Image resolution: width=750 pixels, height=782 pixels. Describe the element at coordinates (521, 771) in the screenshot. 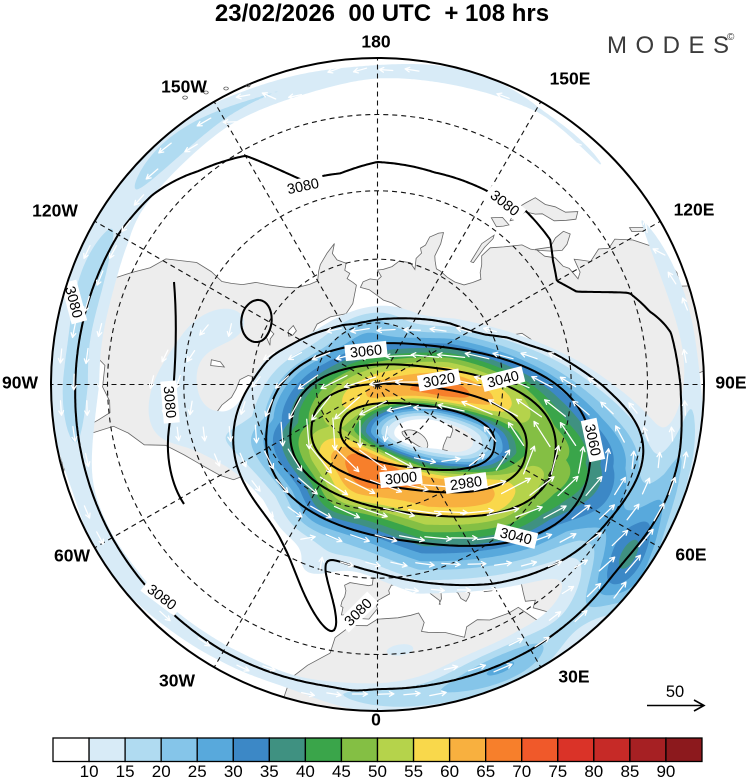

I see `svg-text: 70` at that location.